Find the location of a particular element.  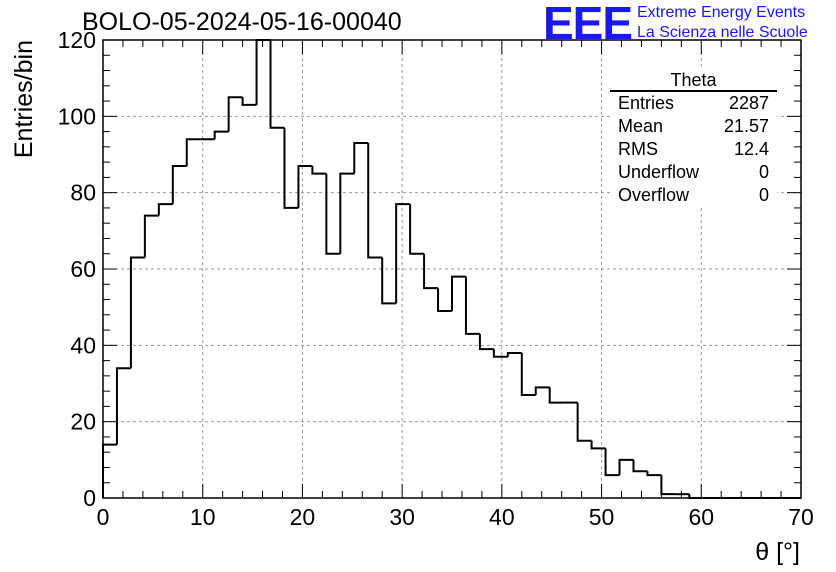

x-tick-label: 0 is located at coordinates (103, 517).